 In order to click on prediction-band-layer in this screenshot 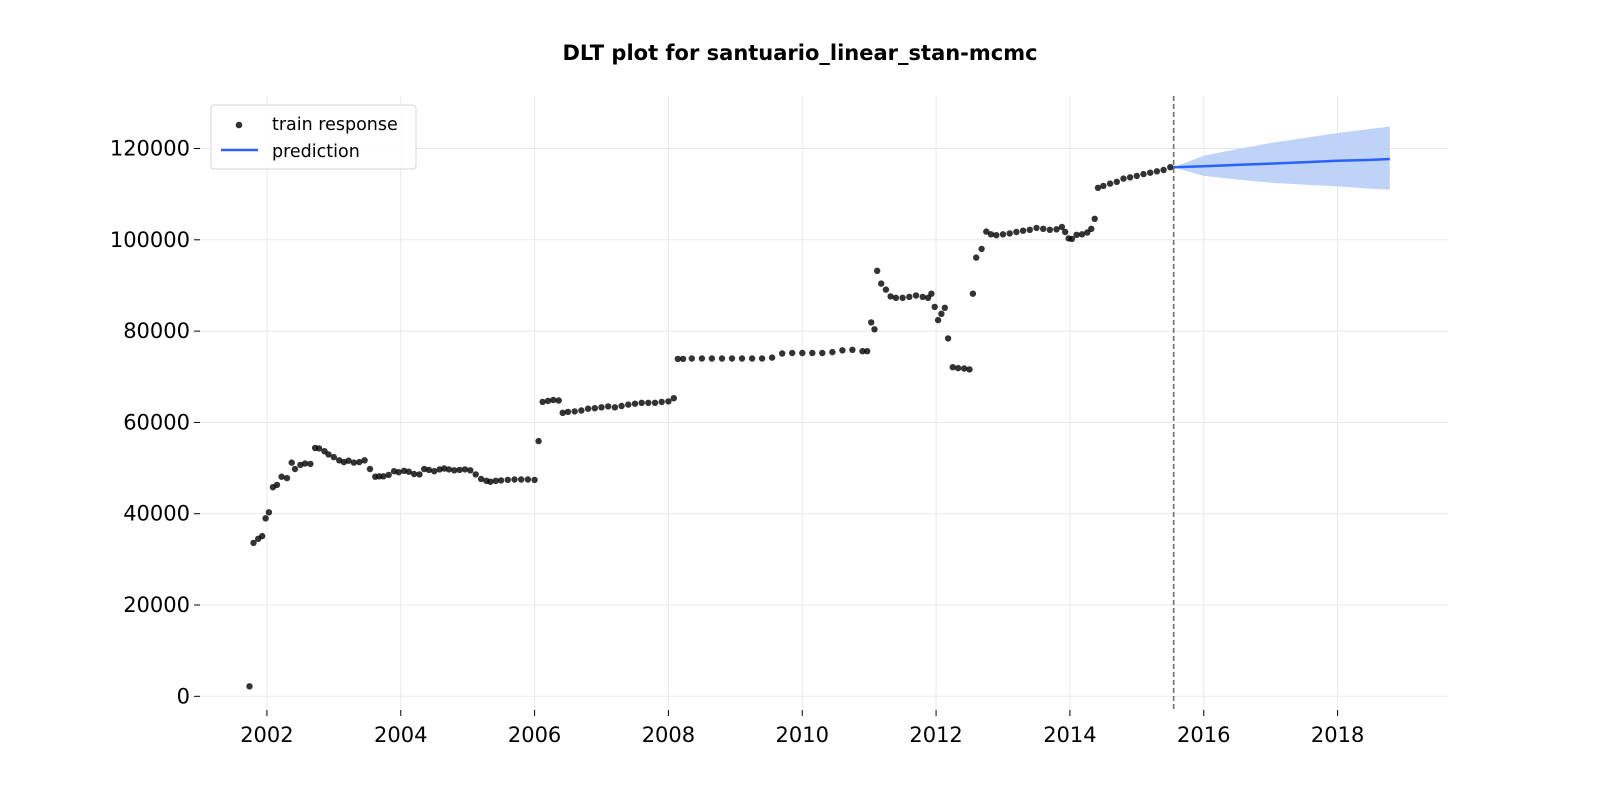, I will do `click(1281, 403)`.